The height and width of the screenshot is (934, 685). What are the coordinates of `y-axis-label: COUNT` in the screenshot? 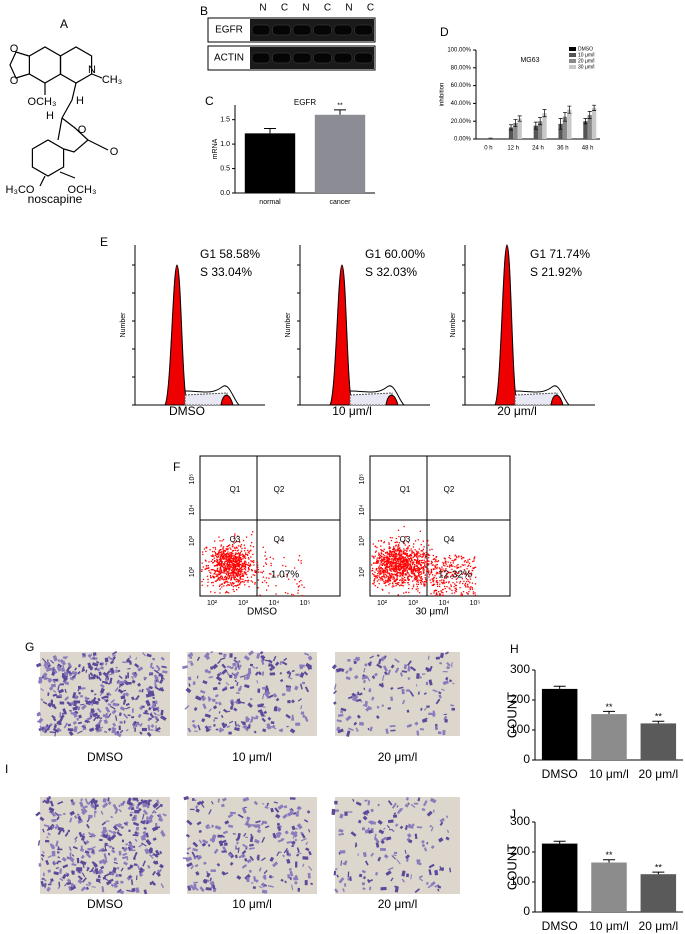 It's located at (511, 715).